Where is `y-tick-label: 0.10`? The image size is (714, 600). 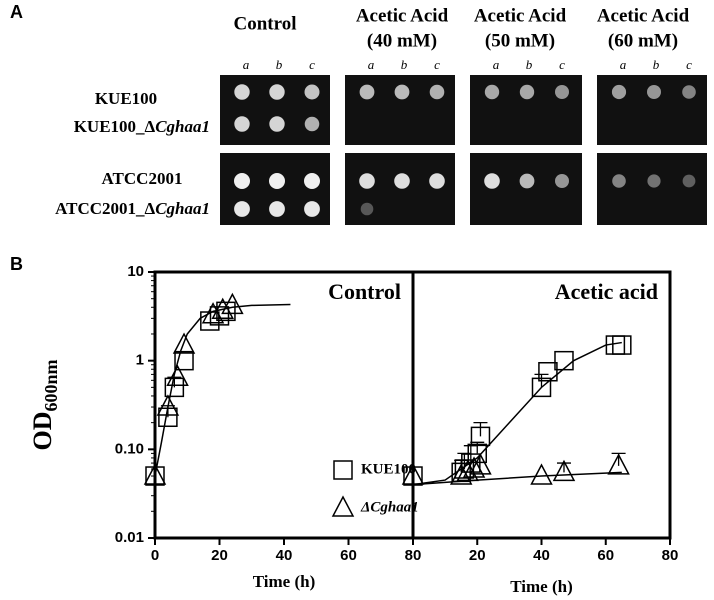 y-tick-label: 0.10 is located at coordinates (129, 448).